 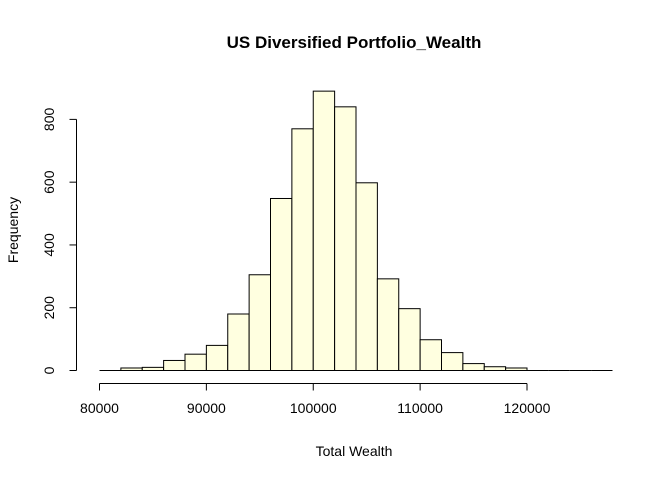 I want to click on x-axis: 80000 90000 100000 110000 120000, so click(x=315, y=399).